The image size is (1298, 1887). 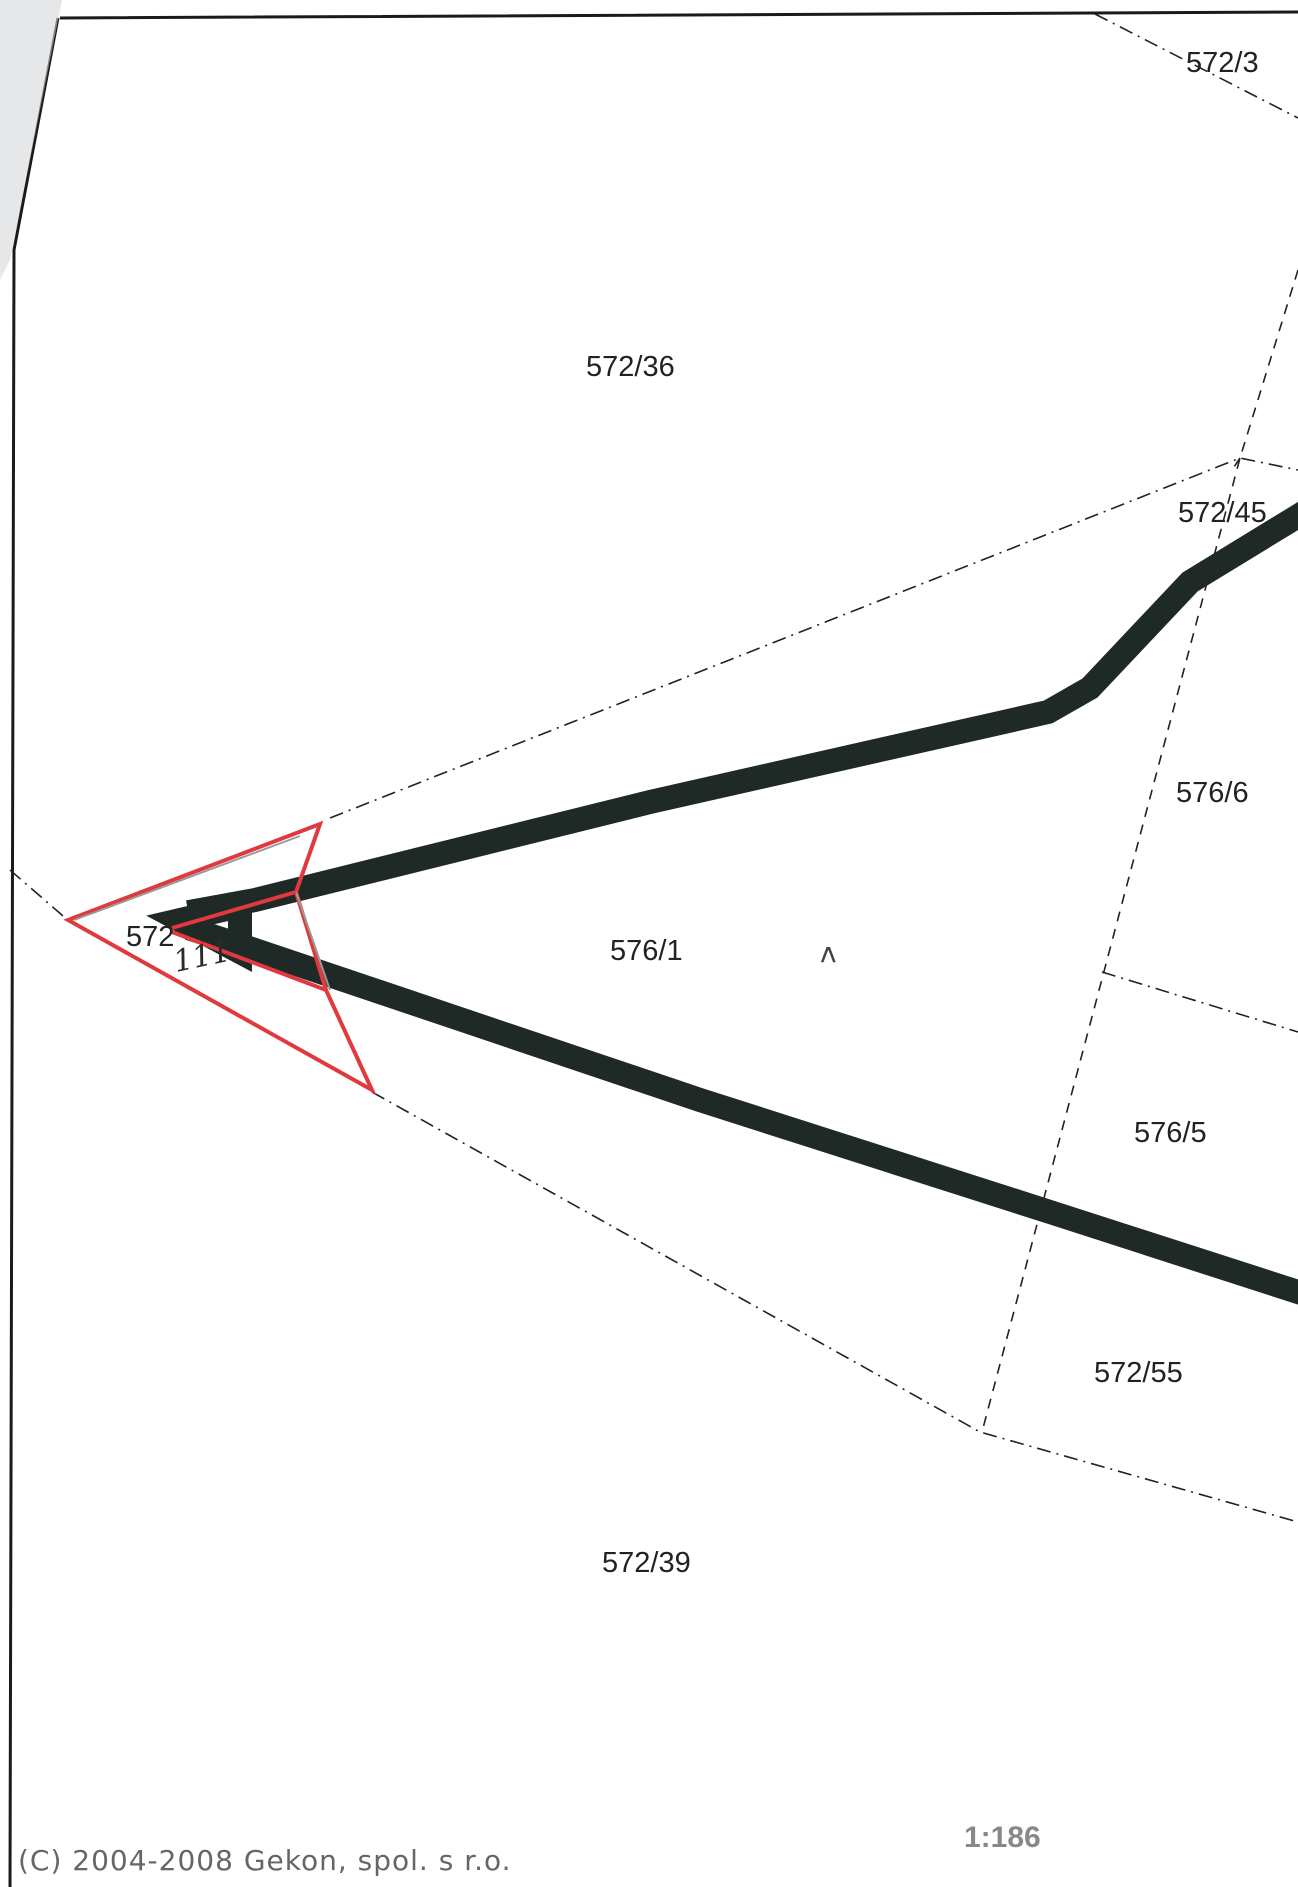 I want to click on boundary-mid-right, so click(x=1199, y=1002).